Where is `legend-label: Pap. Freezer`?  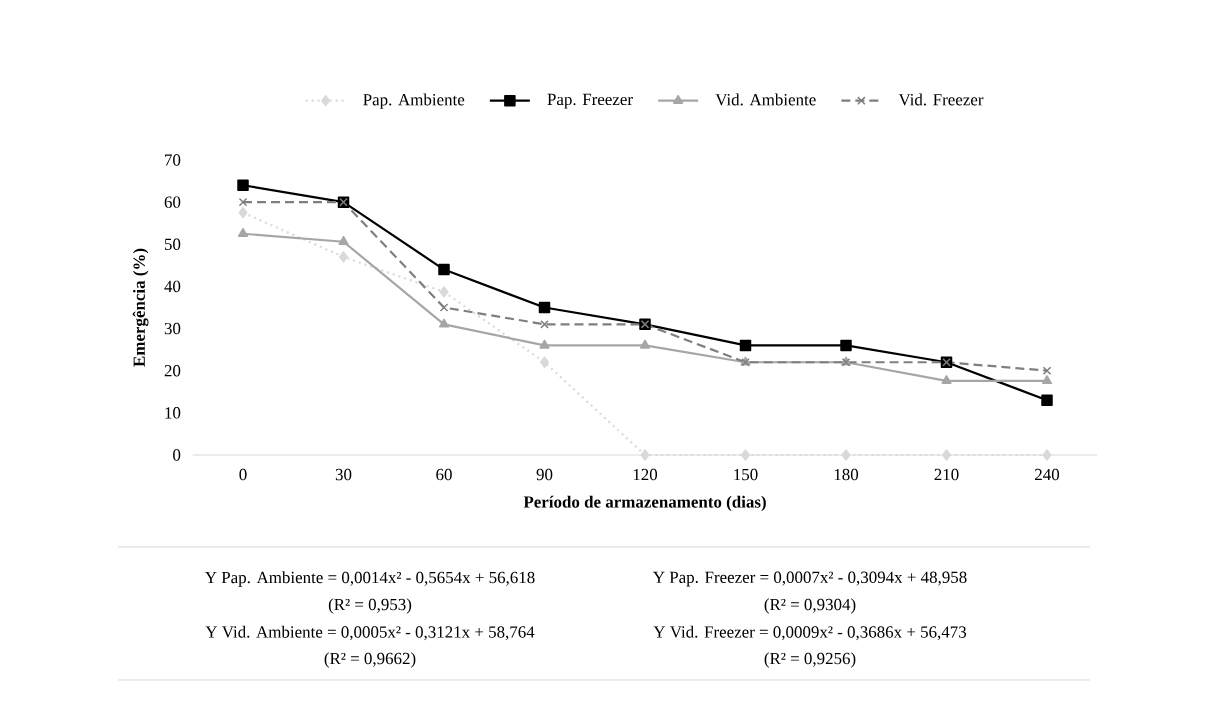 legend-label: Pap. Freezer is located at coordinates (590, 101).